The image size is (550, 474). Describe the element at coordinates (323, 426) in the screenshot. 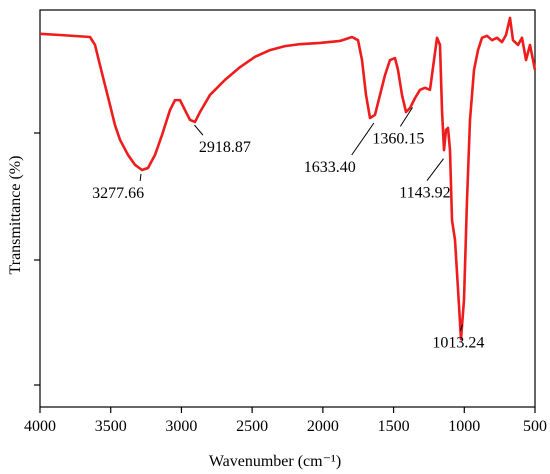

I see `x-tick-label: 2000` at that location.